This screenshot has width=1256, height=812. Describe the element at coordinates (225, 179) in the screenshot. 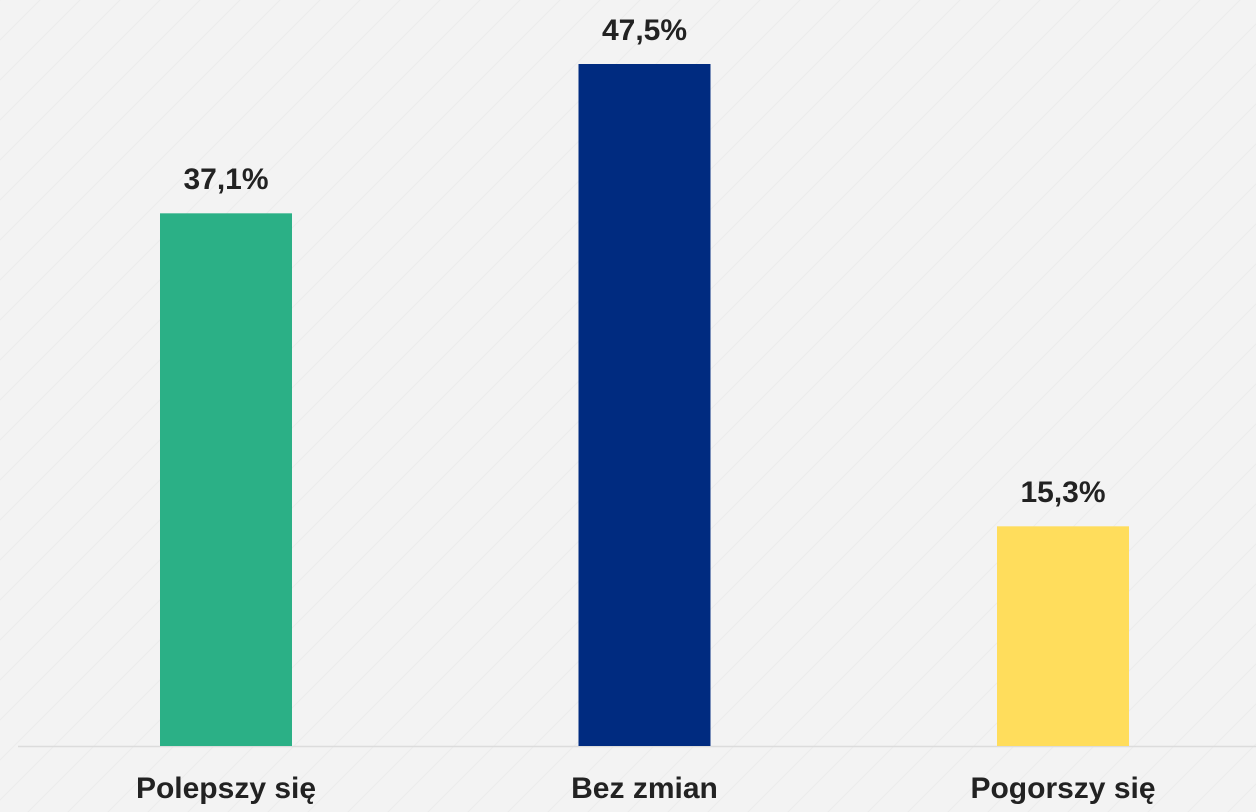

I see `value-label: 37,1%` at that location.